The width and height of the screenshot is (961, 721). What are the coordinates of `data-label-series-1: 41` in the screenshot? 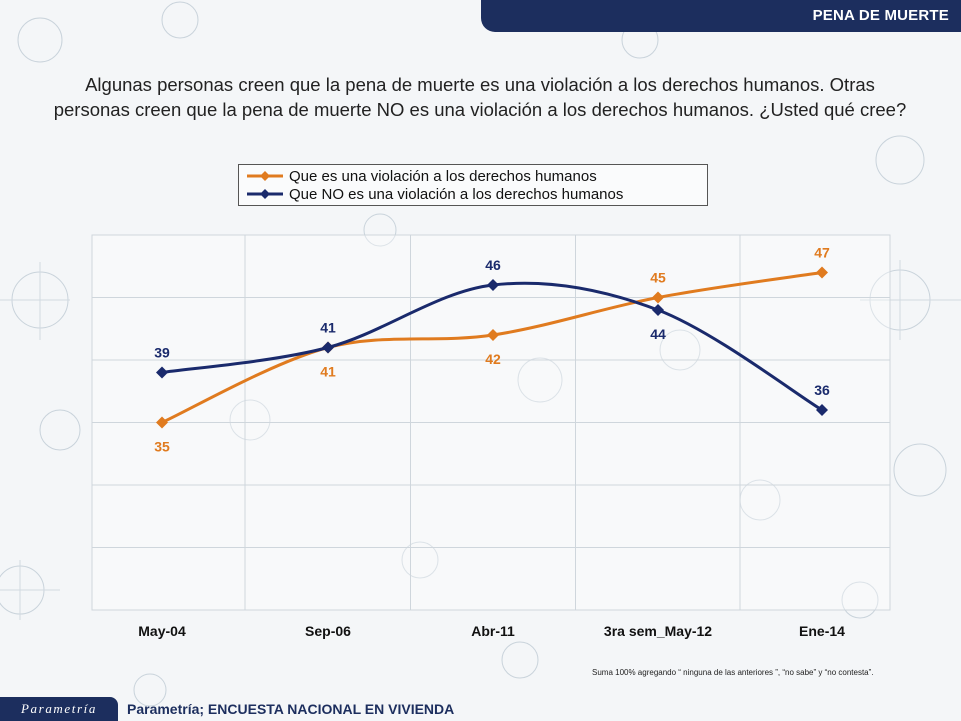 It's located at (328, 372).